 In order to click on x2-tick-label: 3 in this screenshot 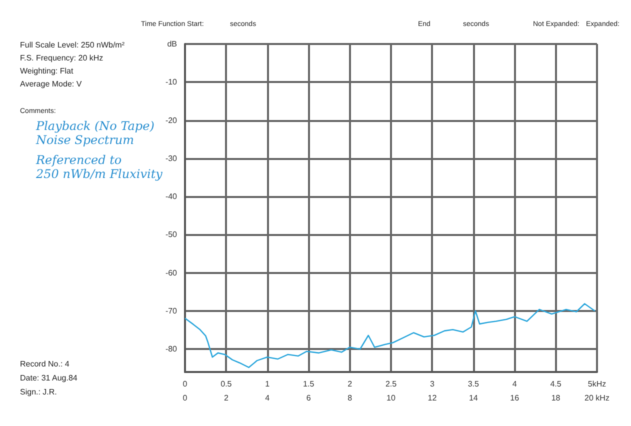, I will do `click(432, 384)`.